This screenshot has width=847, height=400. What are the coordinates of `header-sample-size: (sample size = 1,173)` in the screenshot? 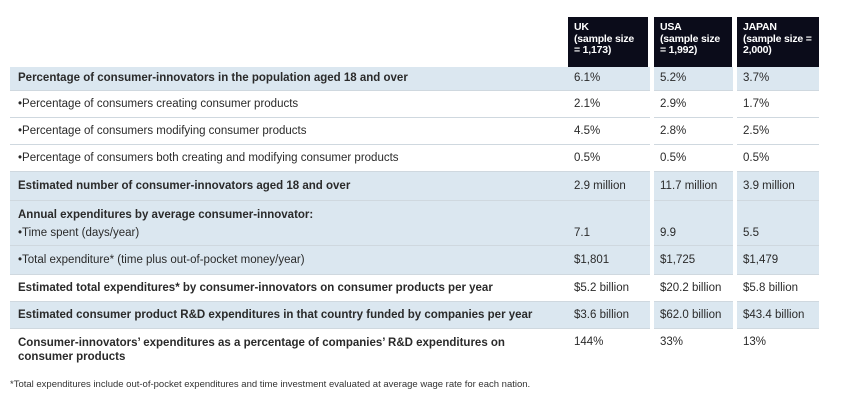 It's located at (604, 44).